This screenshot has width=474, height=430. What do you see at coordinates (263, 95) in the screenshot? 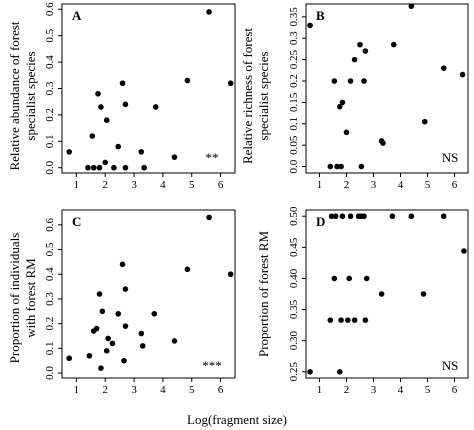
I see `ylabel-b-line-2: specialist species` at bounding box center [263, 95].